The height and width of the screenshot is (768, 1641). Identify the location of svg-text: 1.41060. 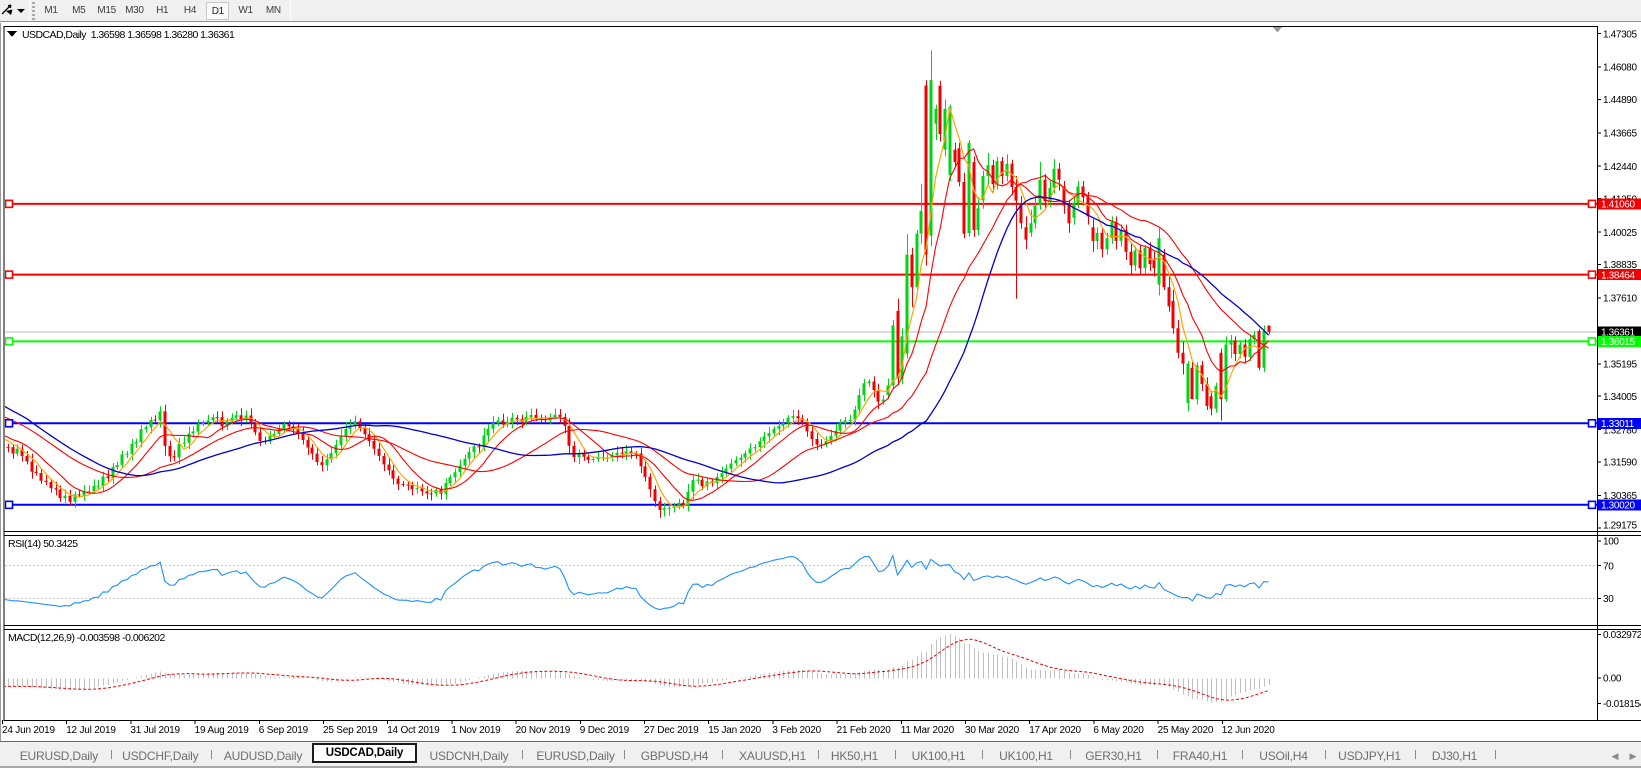
(1618, 205).